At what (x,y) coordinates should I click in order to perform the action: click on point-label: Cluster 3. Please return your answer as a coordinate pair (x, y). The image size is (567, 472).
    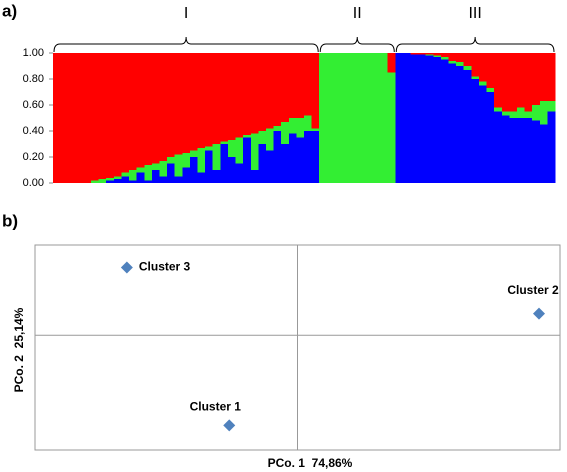
    Looking at the image, I should click on (165, 267).